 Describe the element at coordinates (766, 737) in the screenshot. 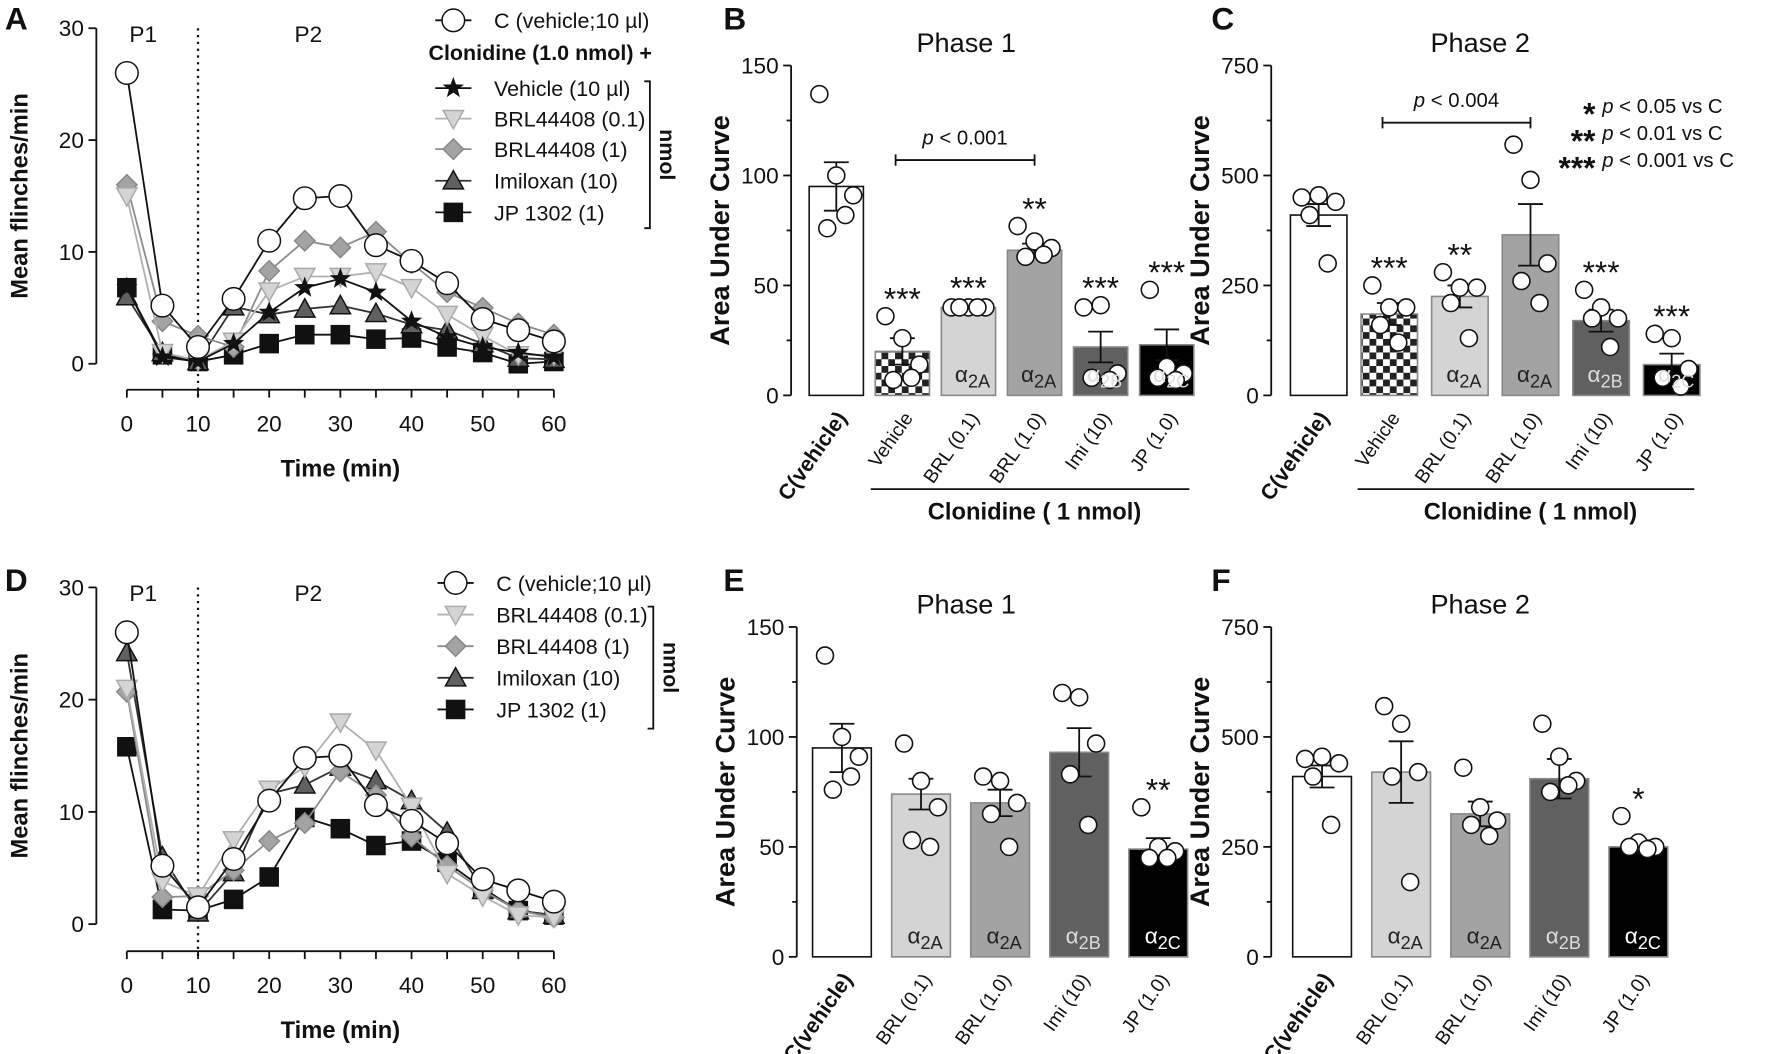

I see `y-tick-label: 100` at that location.